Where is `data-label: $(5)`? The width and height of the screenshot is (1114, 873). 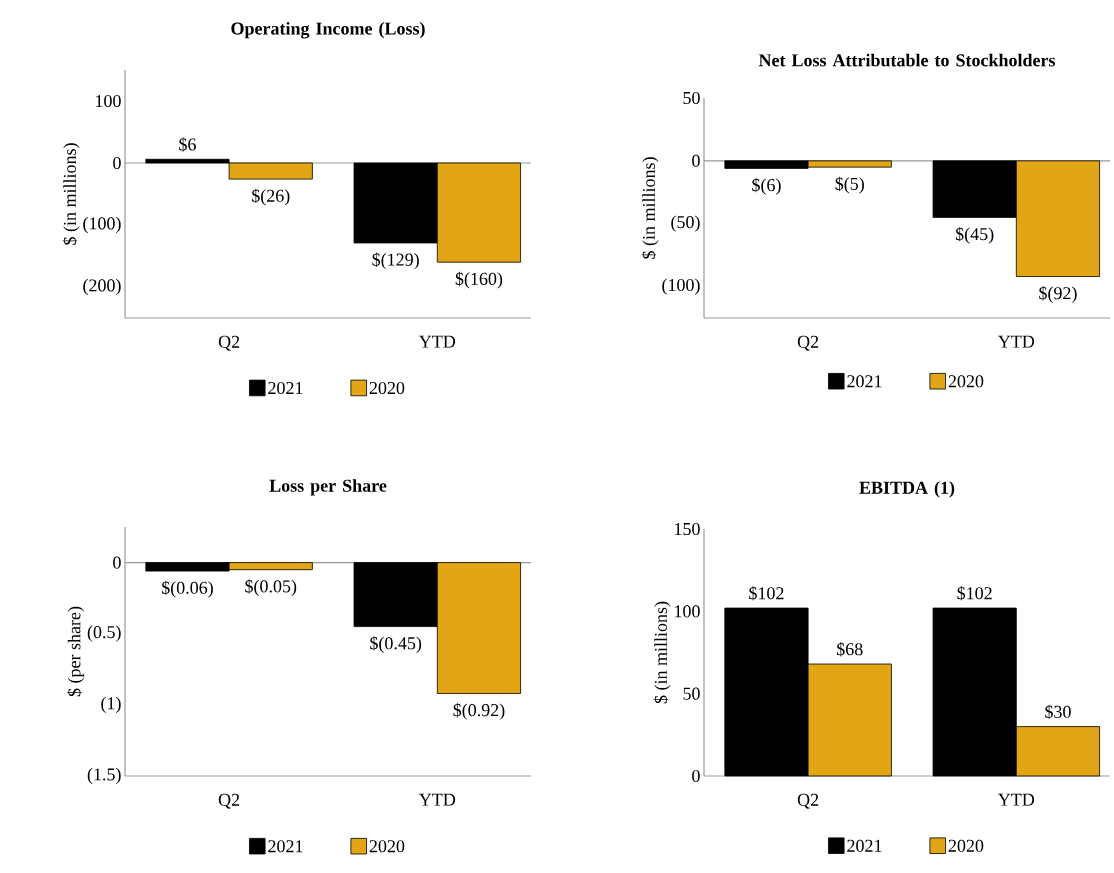
data-label: $(5) is located at coordinates (849, 185).